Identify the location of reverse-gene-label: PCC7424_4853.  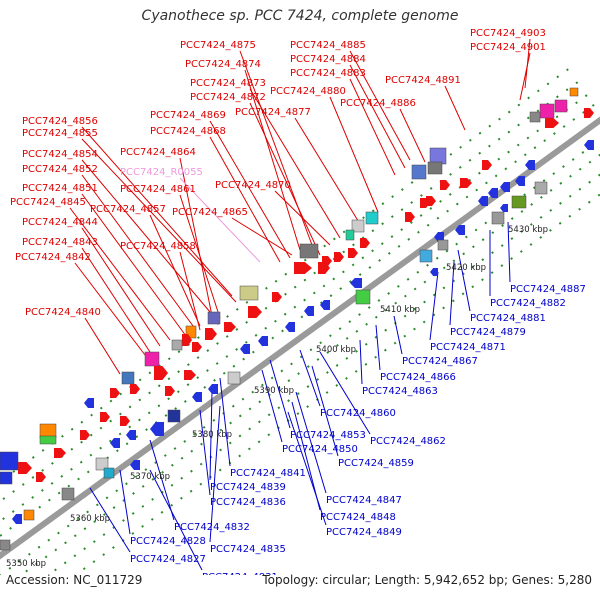
(328, 435).